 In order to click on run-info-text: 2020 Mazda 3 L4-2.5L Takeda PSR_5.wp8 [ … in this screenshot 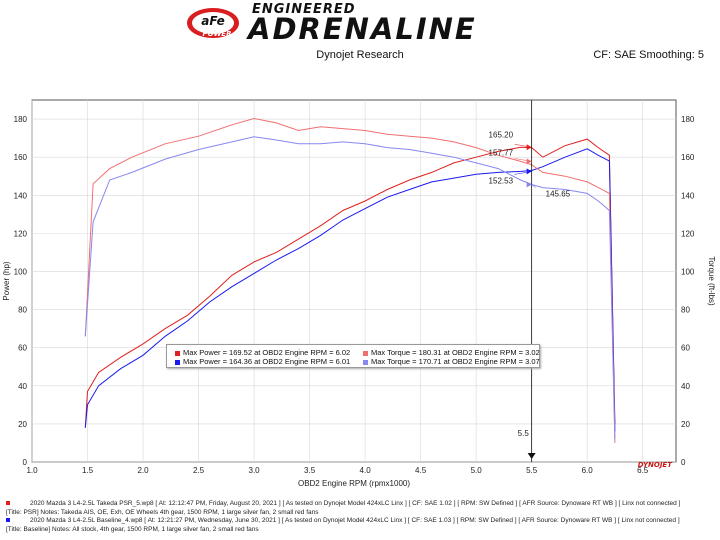, I will do `click(355, 503)`.